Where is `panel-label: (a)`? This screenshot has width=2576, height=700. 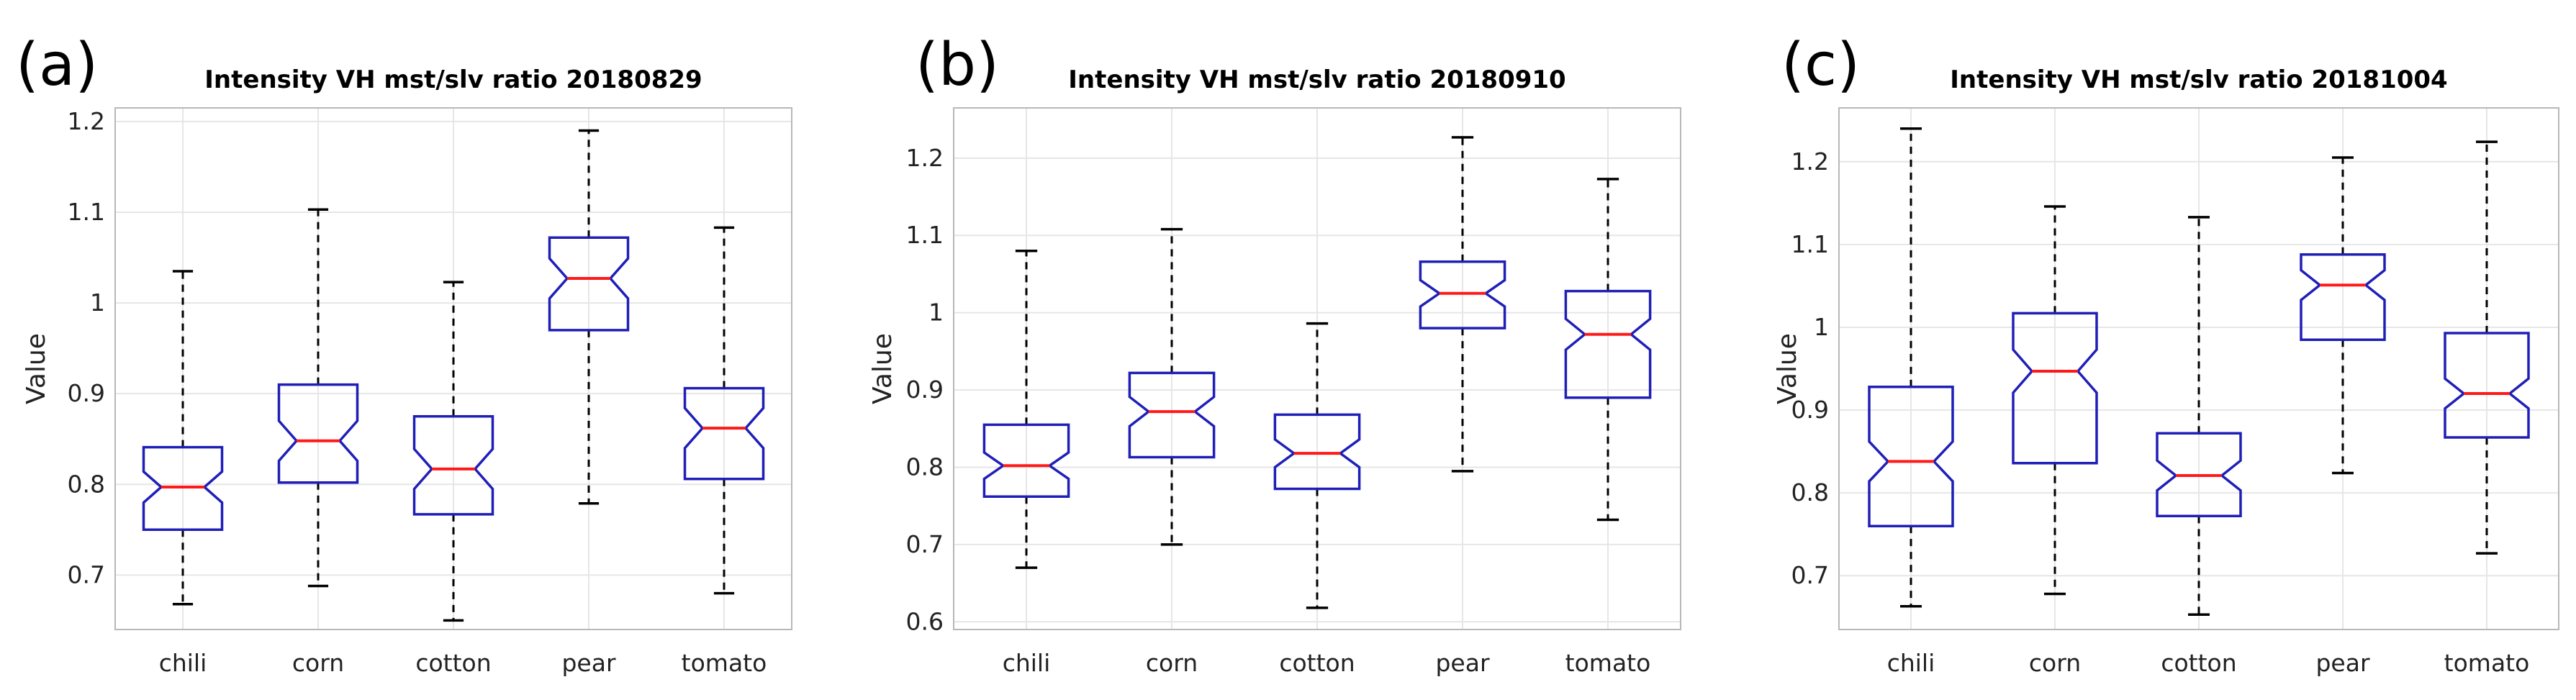 panel-label: (a) is located at coordinates (57, 65).